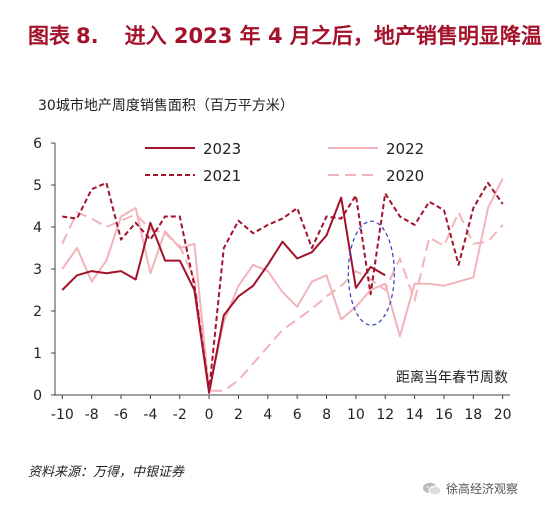 The width and height of the screenshot is (550, 513). I want to click on x-tick-label: -4, so click(150, 415).